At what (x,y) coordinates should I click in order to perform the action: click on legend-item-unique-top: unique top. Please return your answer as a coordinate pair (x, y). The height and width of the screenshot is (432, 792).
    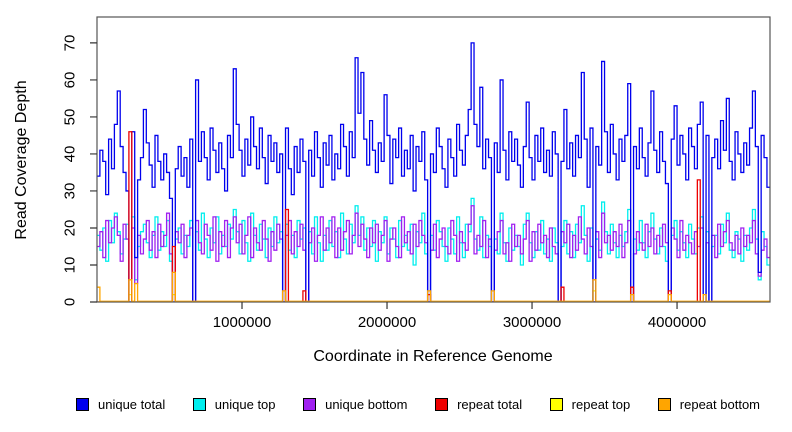
    Looking at the image, I should click on (234, 404).